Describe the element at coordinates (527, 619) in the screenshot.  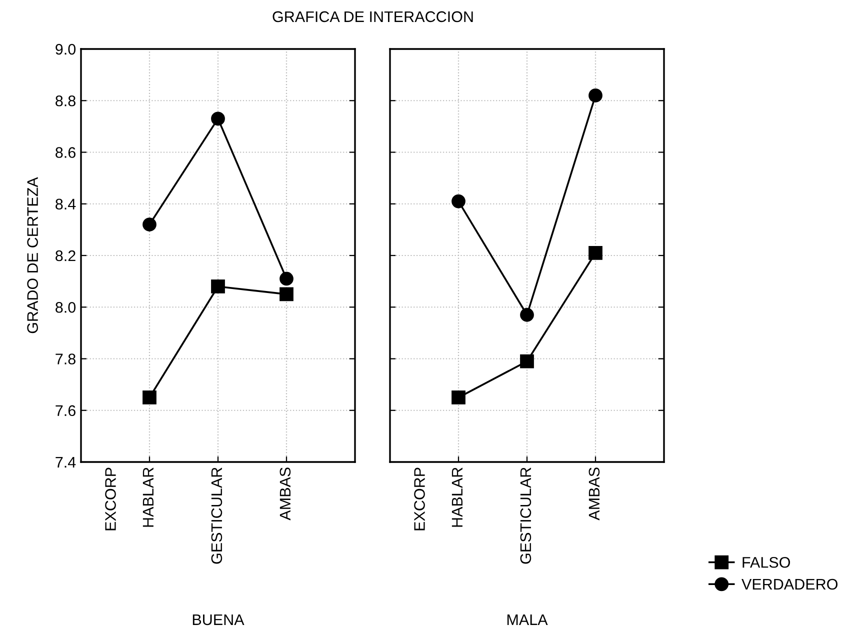
I see `x-axis-title: MALA` at that location.